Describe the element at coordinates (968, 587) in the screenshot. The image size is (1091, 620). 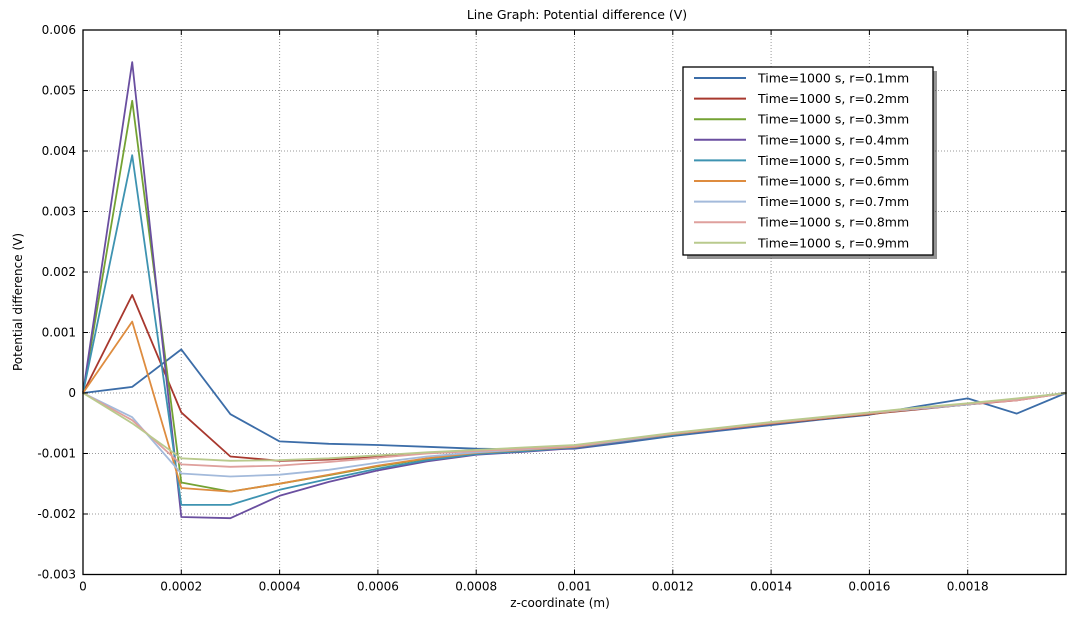
I see `x-tick-label: 0.0018` at that location.